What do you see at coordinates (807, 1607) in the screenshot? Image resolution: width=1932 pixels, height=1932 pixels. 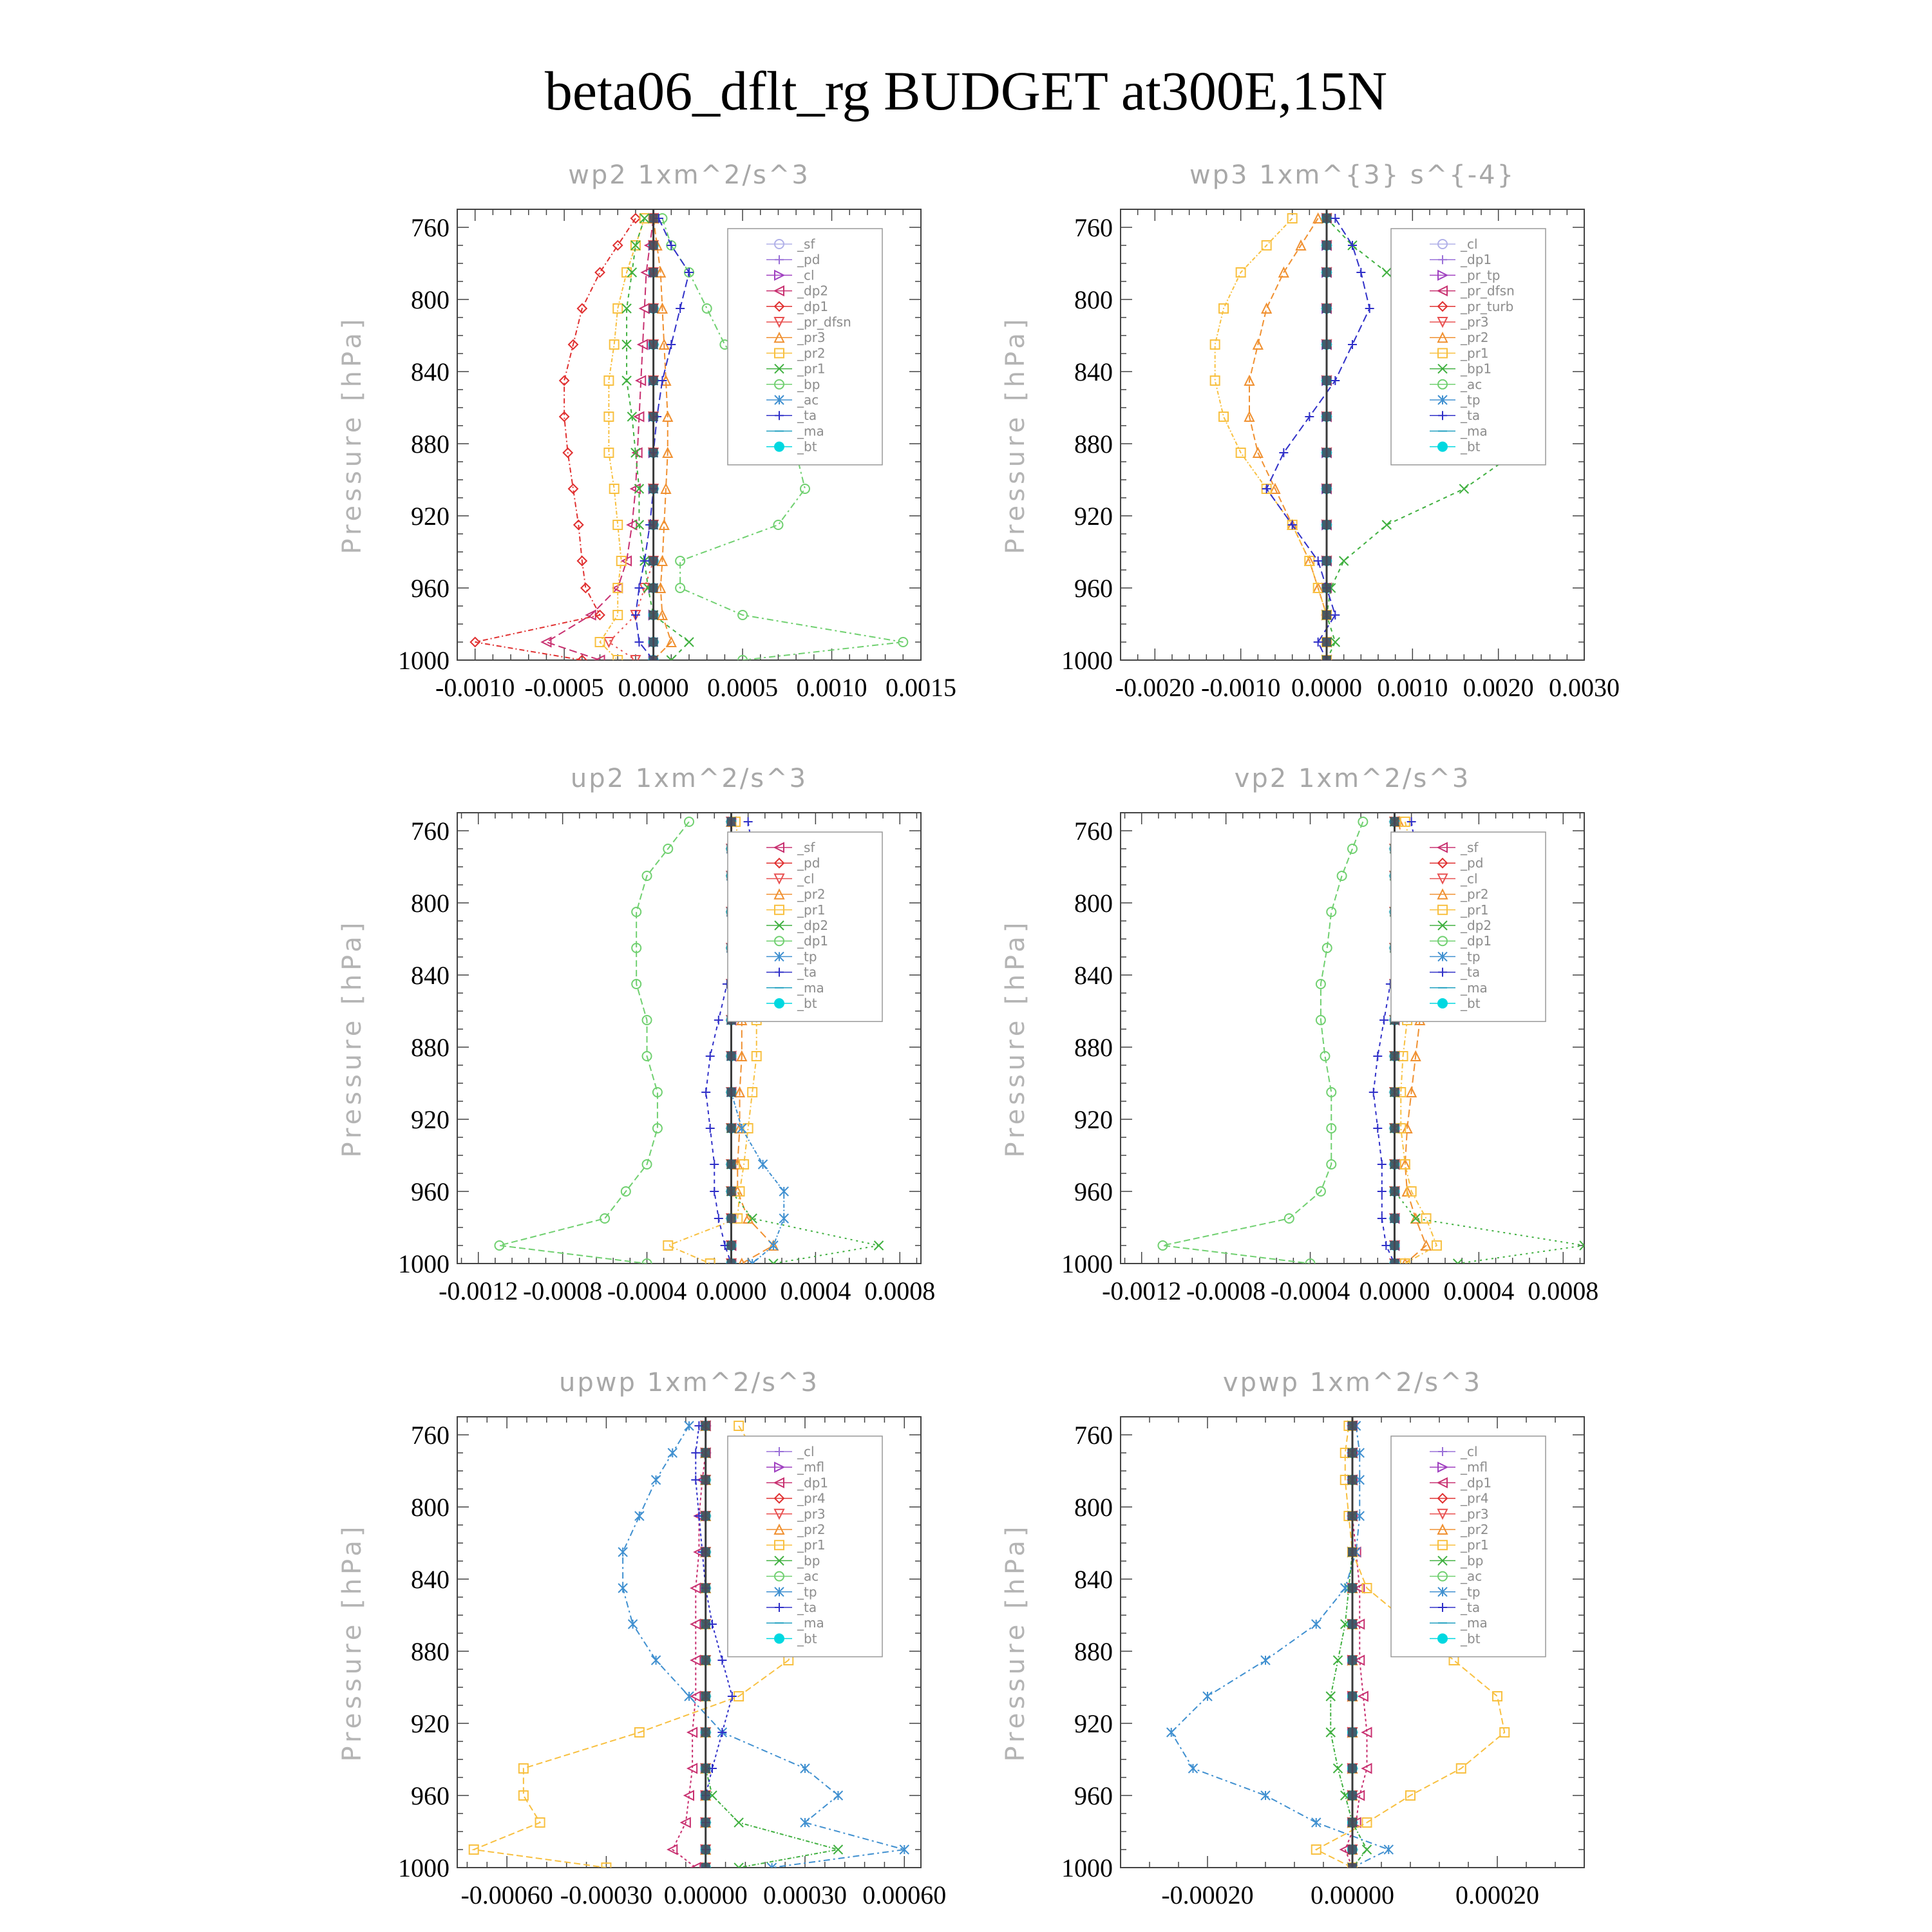 I see `legend-entry: _ta` at bounding box center [807, 1607].